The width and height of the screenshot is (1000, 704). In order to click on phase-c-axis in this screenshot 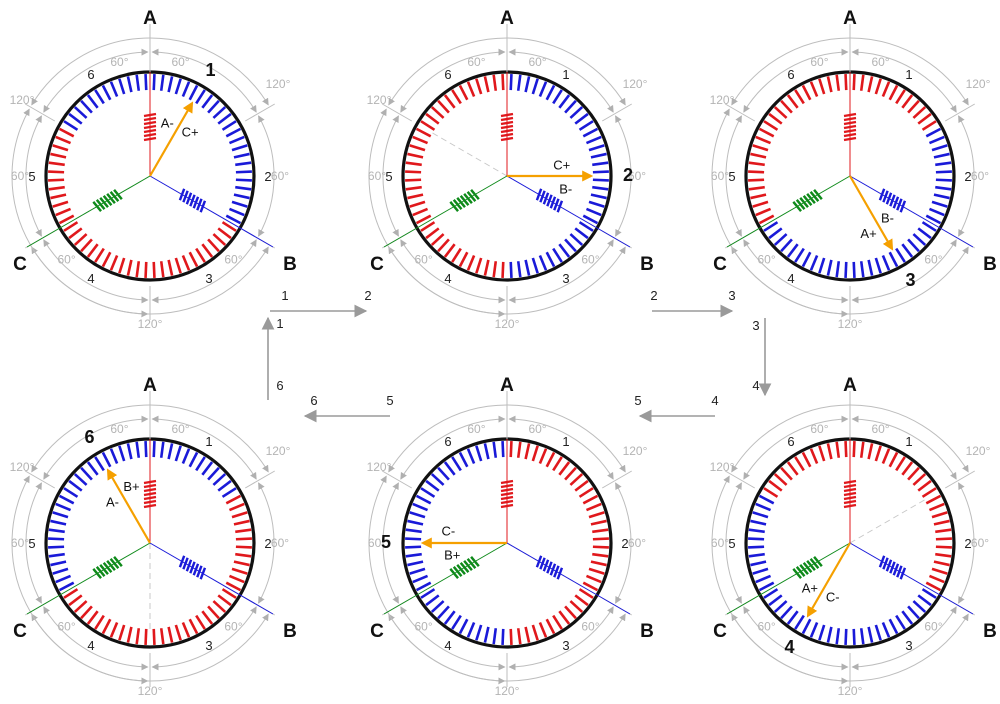, I will do `click(788, 211)`.